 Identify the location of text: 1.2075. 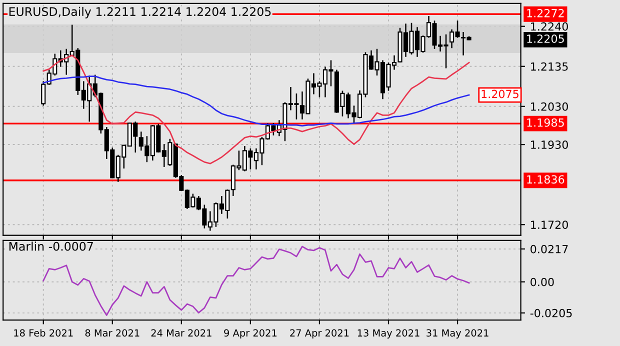
(500, 94).